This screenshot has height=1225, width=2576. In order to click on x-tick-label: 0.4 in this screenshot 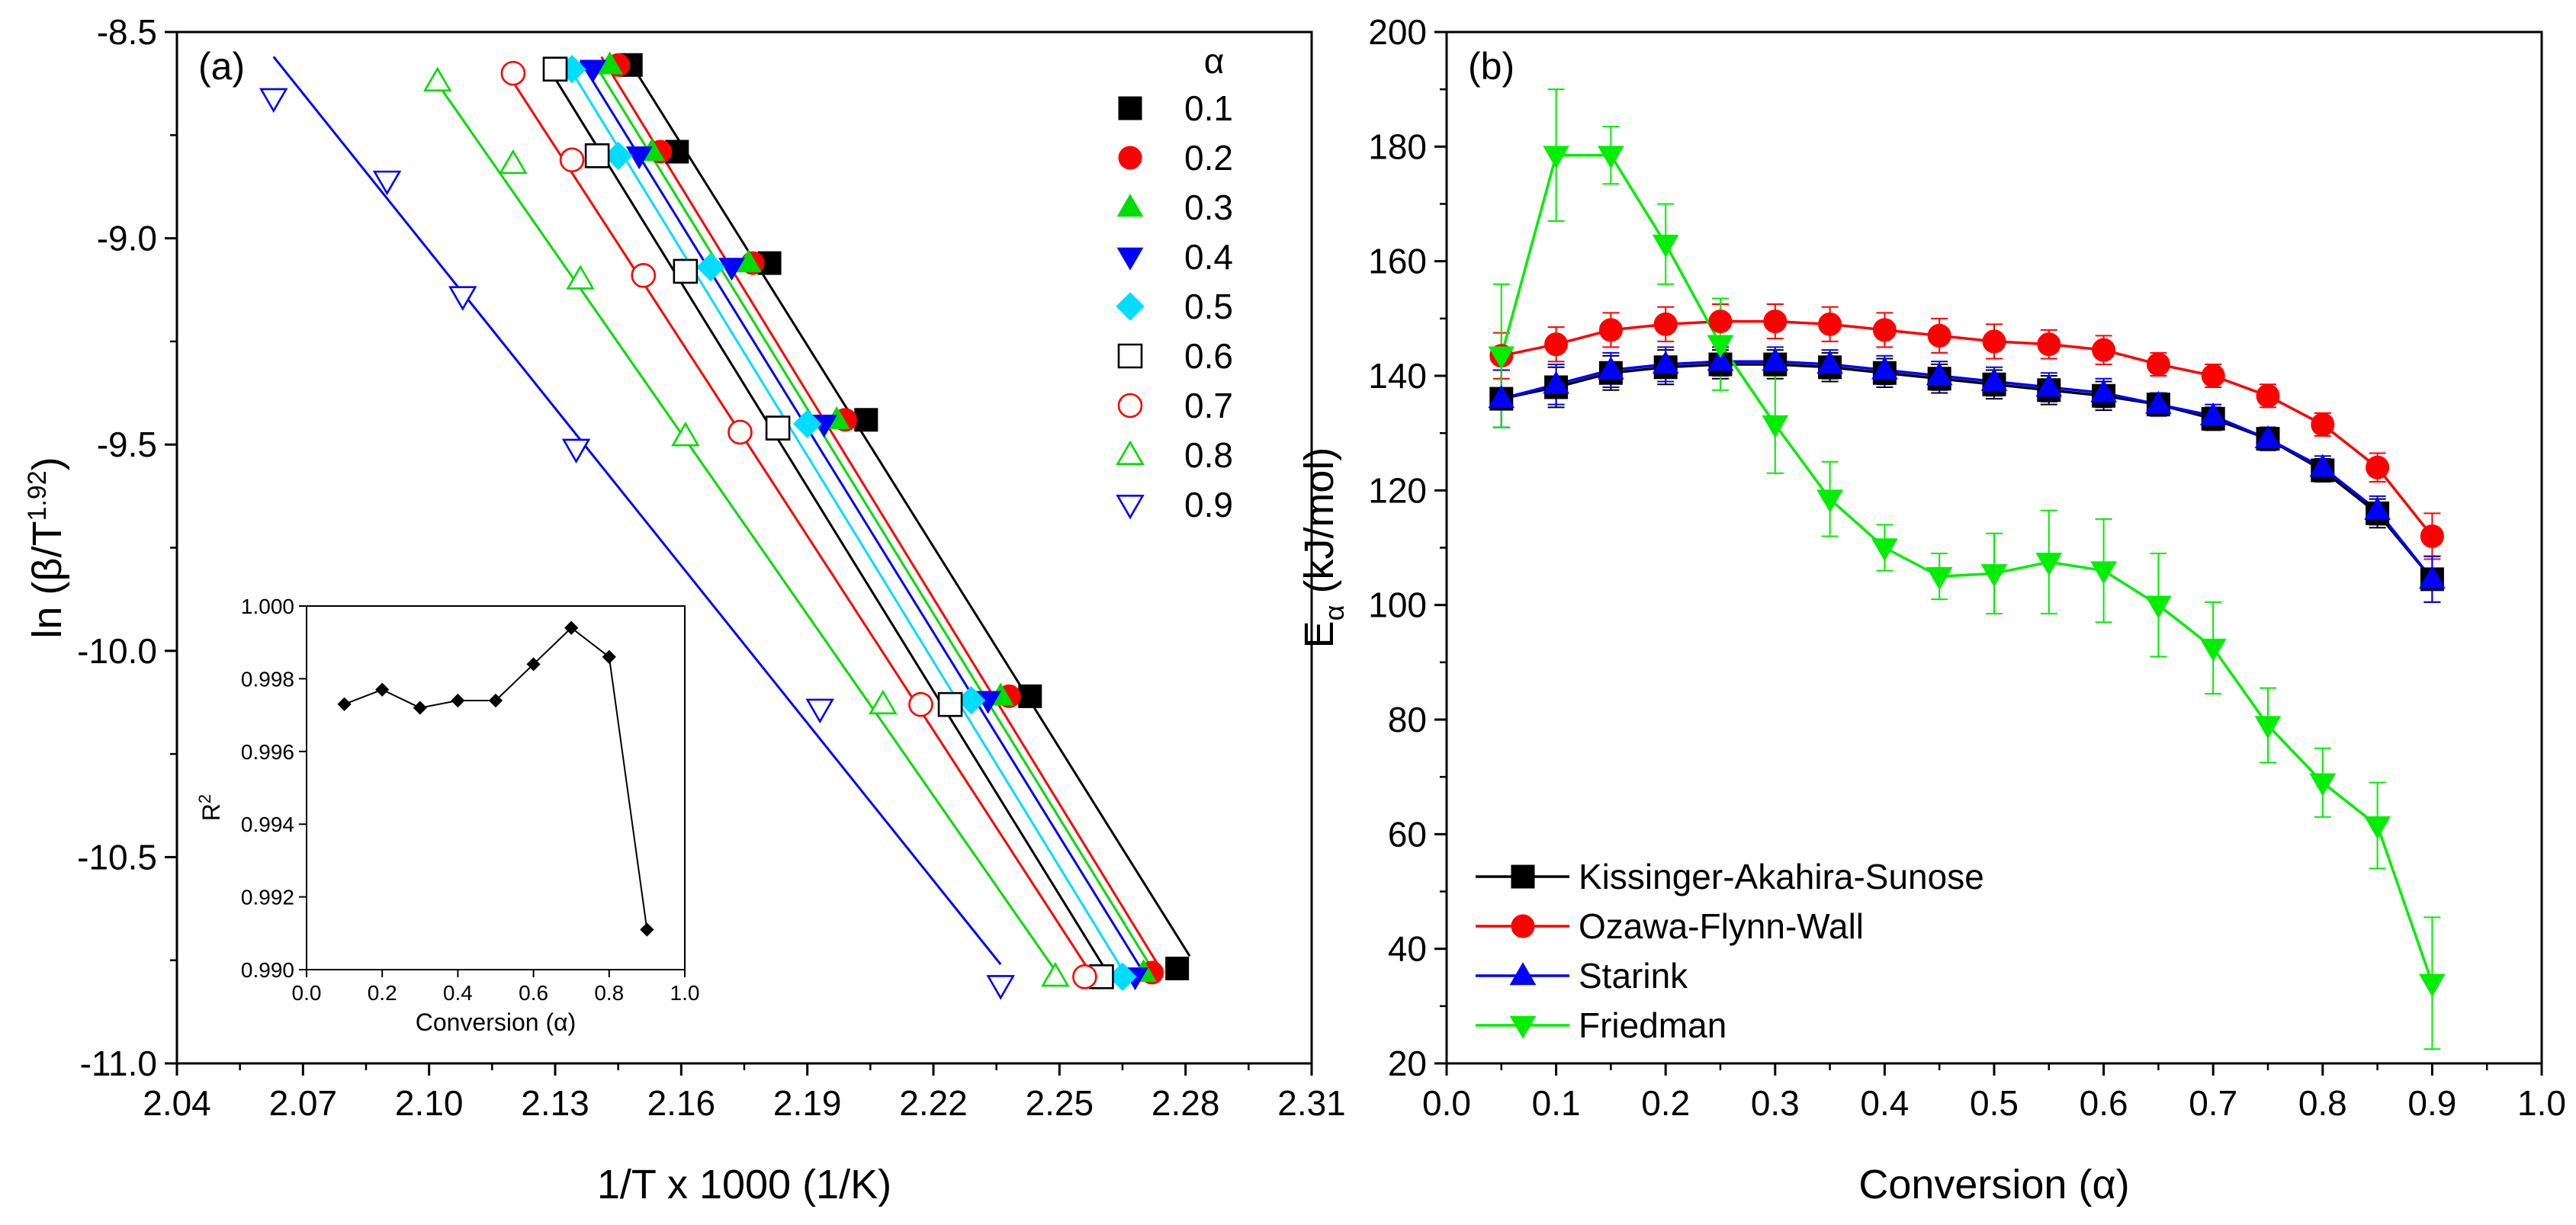, I will do `click(1884, 1103)`.